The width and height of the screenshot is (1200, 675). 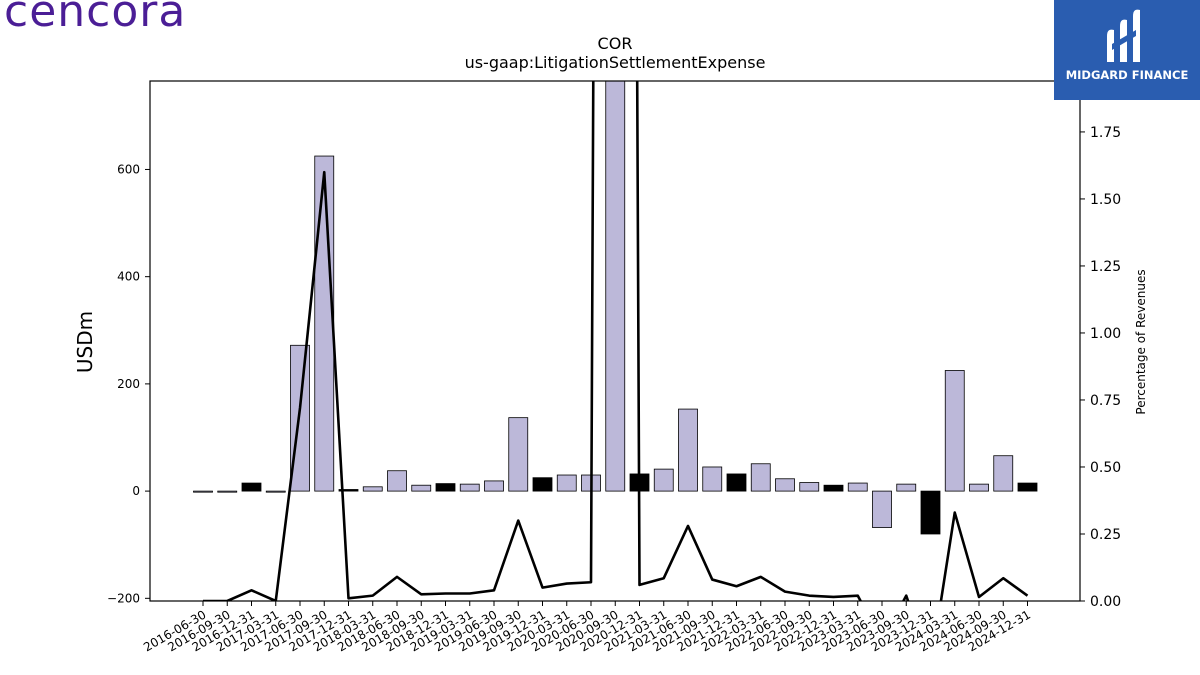 I want to click on y-tick-label: −200, so click(x=123, y=598).